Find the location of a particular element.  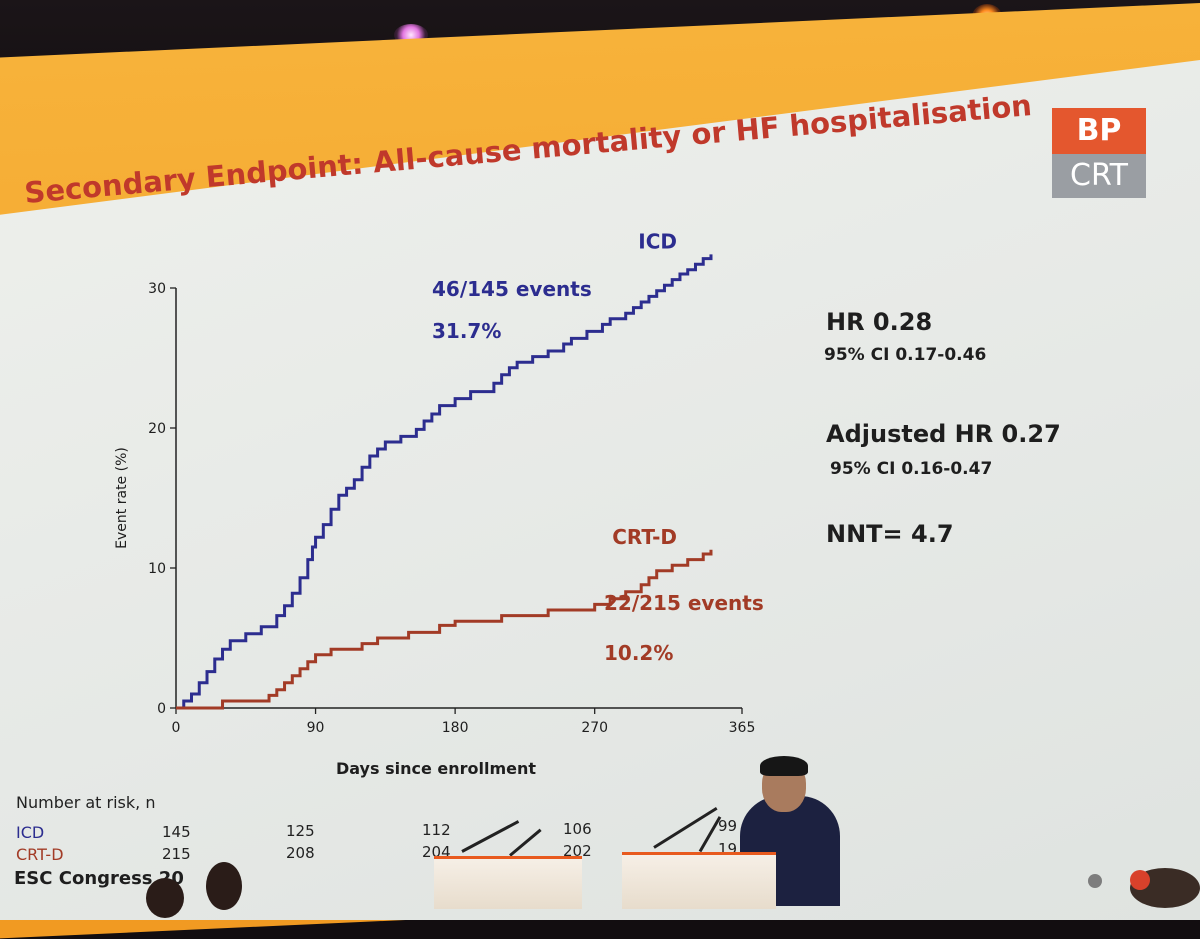

adjusted-hazard-ratio-ci: 95% CI 0.16-0.47 is located at coordinates (911, 469).